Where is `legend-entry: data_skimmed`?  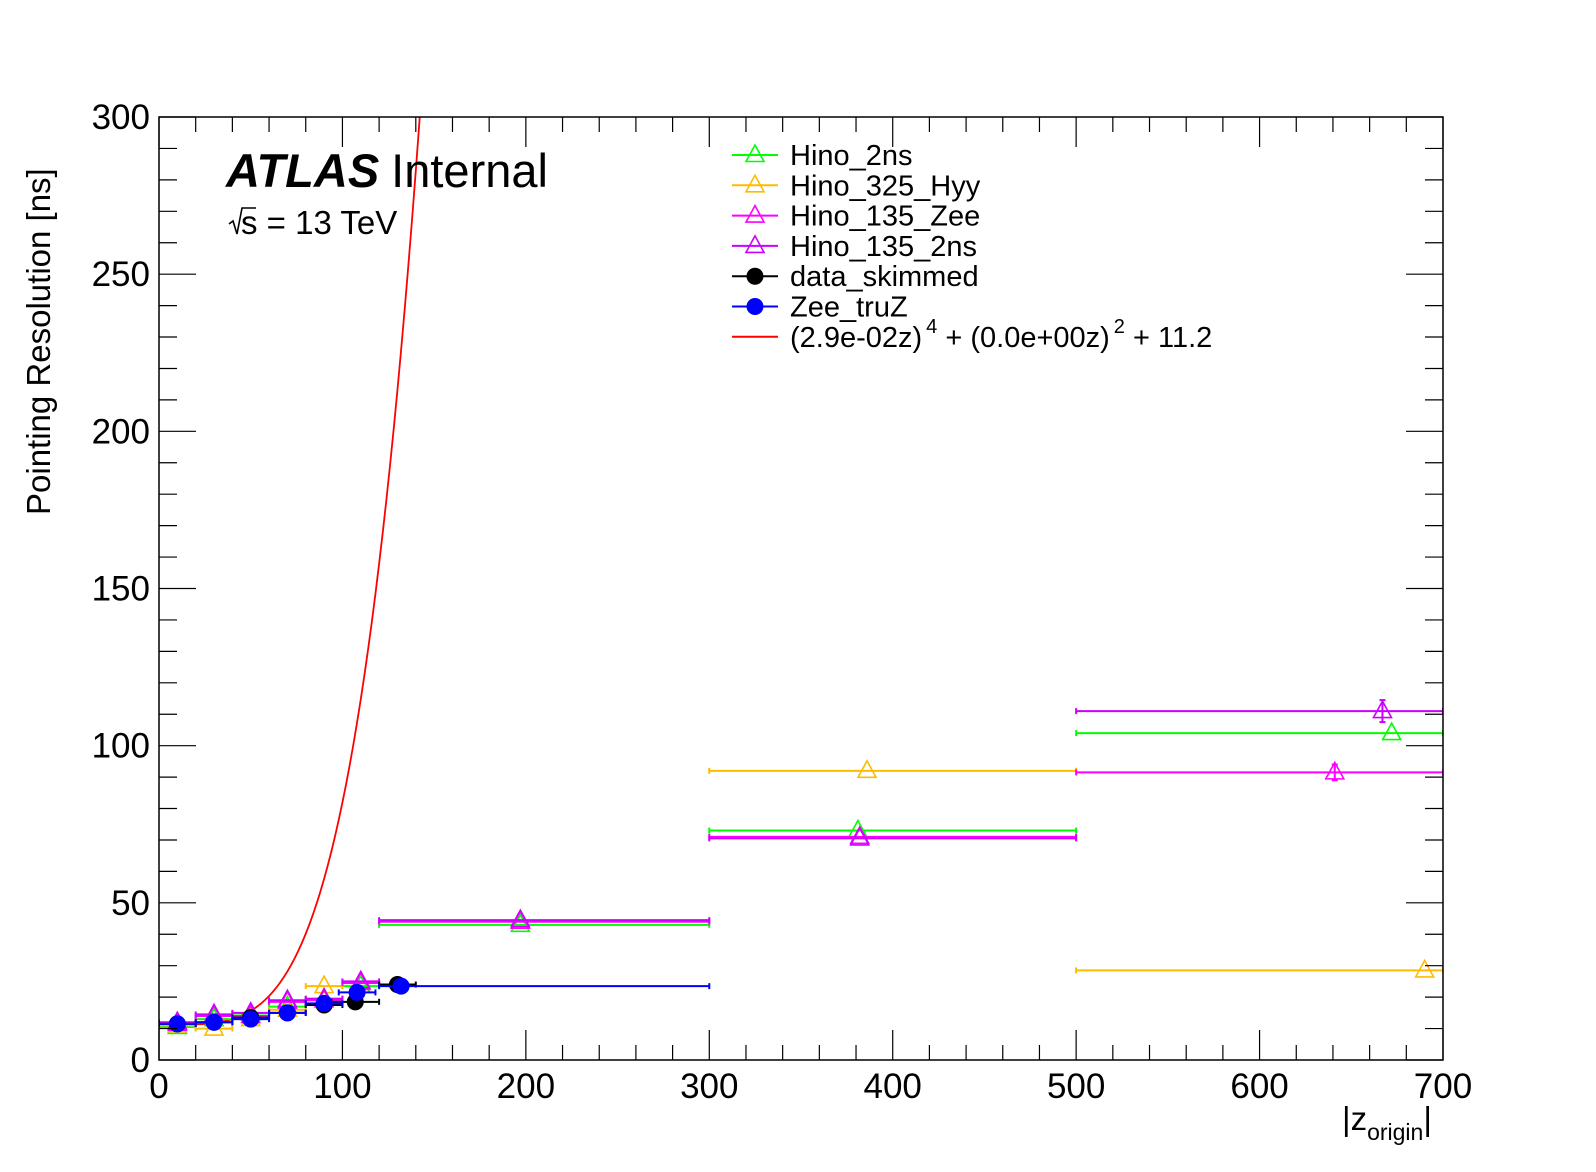
legend-entry: data_skimmed is located at coordinates (855, 277).